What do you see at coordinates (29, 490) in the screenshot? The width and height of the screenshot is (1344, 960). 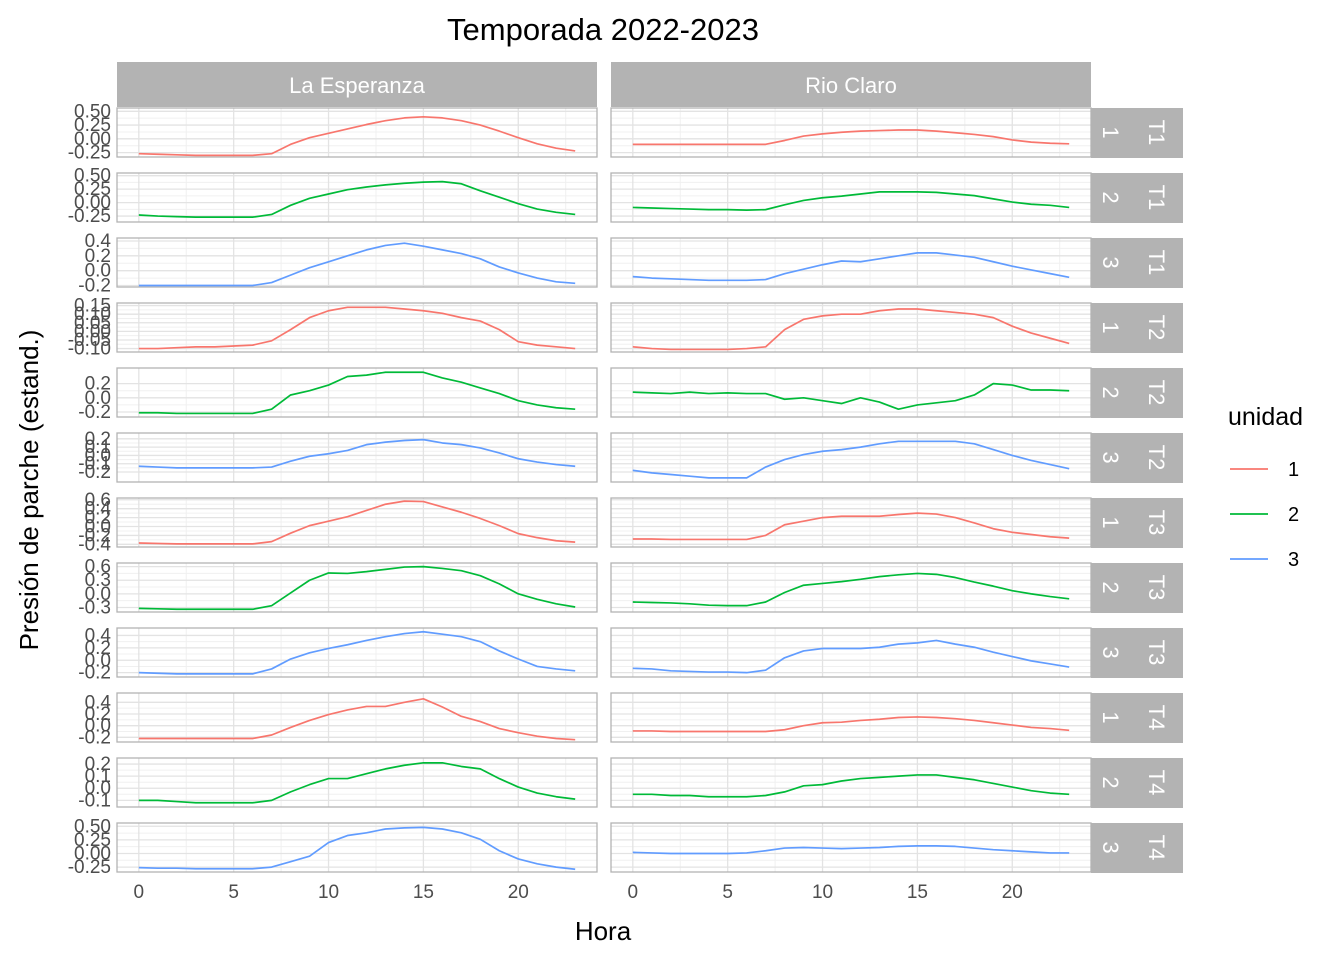 I see `y-axis-label: Presión de parche (estand.)` at bounding box center [29, 490].